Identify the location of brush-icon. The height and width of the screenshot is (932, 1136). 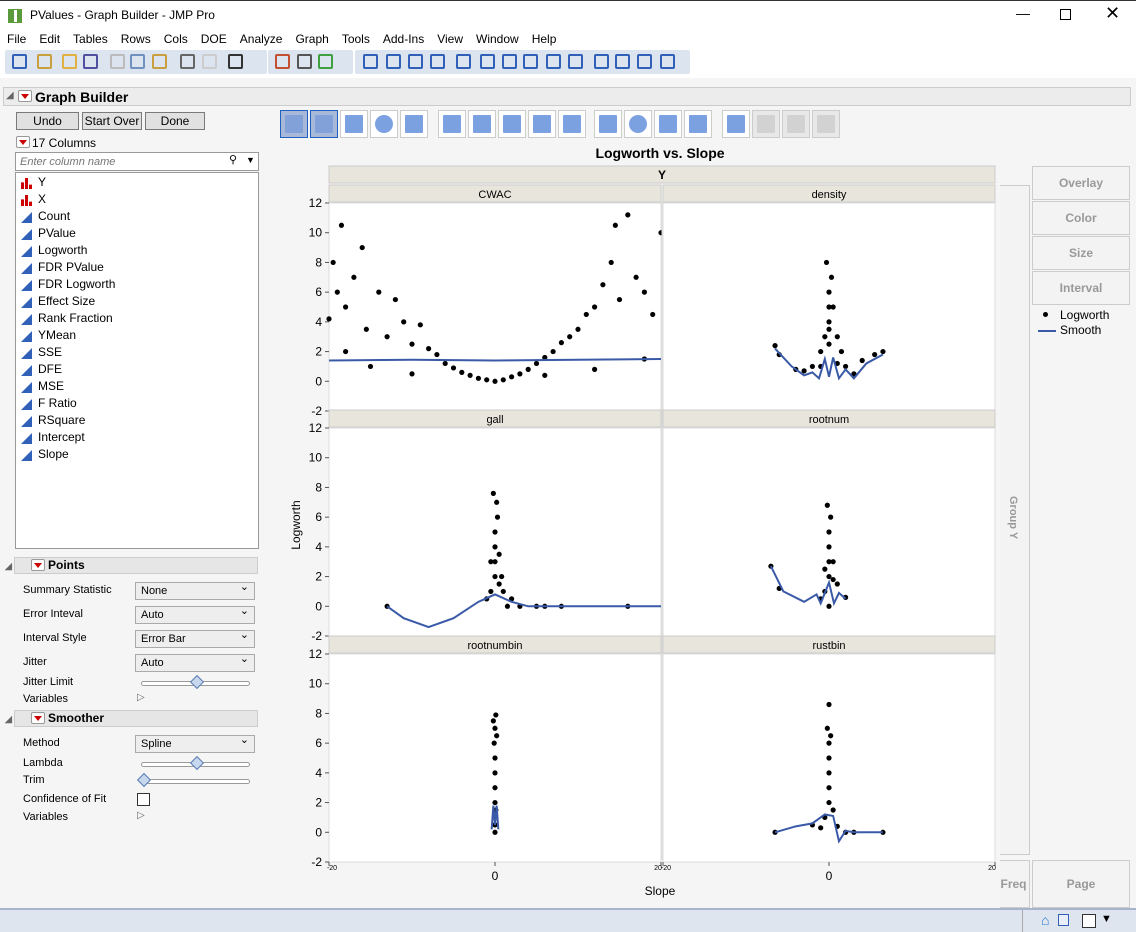
(487, 61).